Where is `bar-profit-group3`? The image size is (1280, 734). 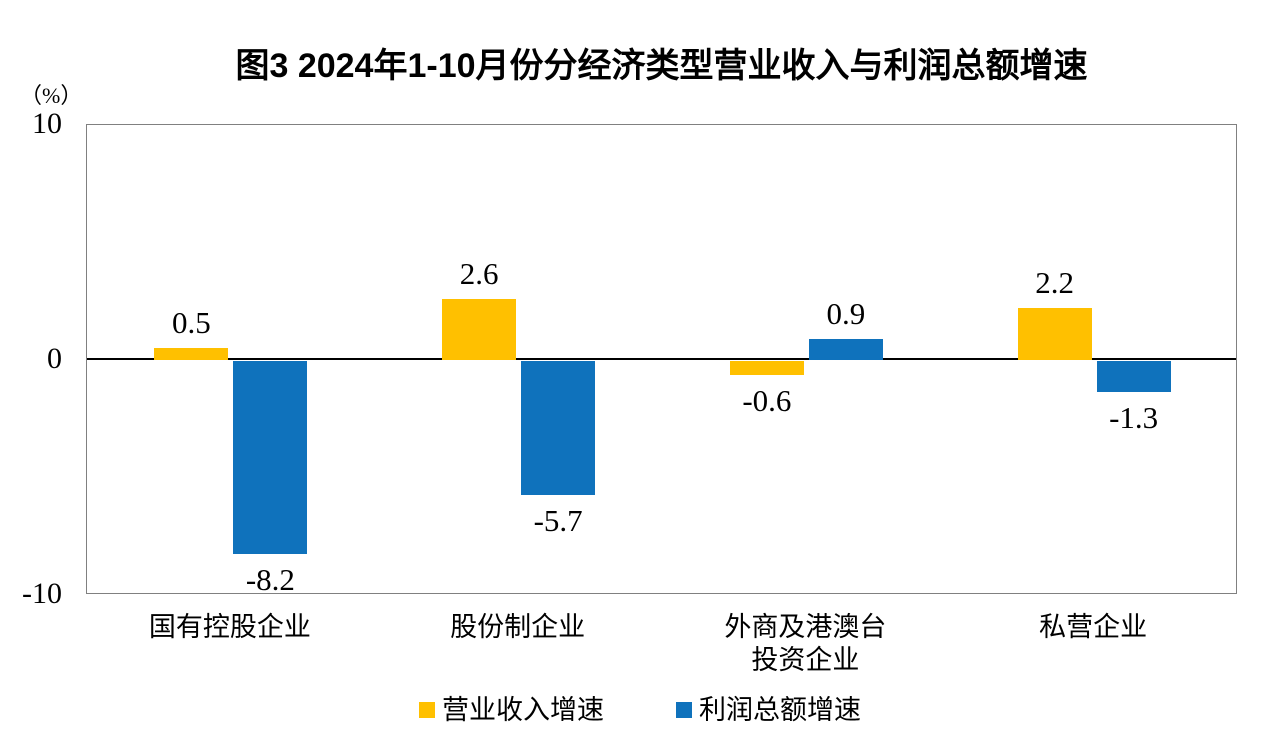
bar-profit-group3 is located at coordinates (845, 349).